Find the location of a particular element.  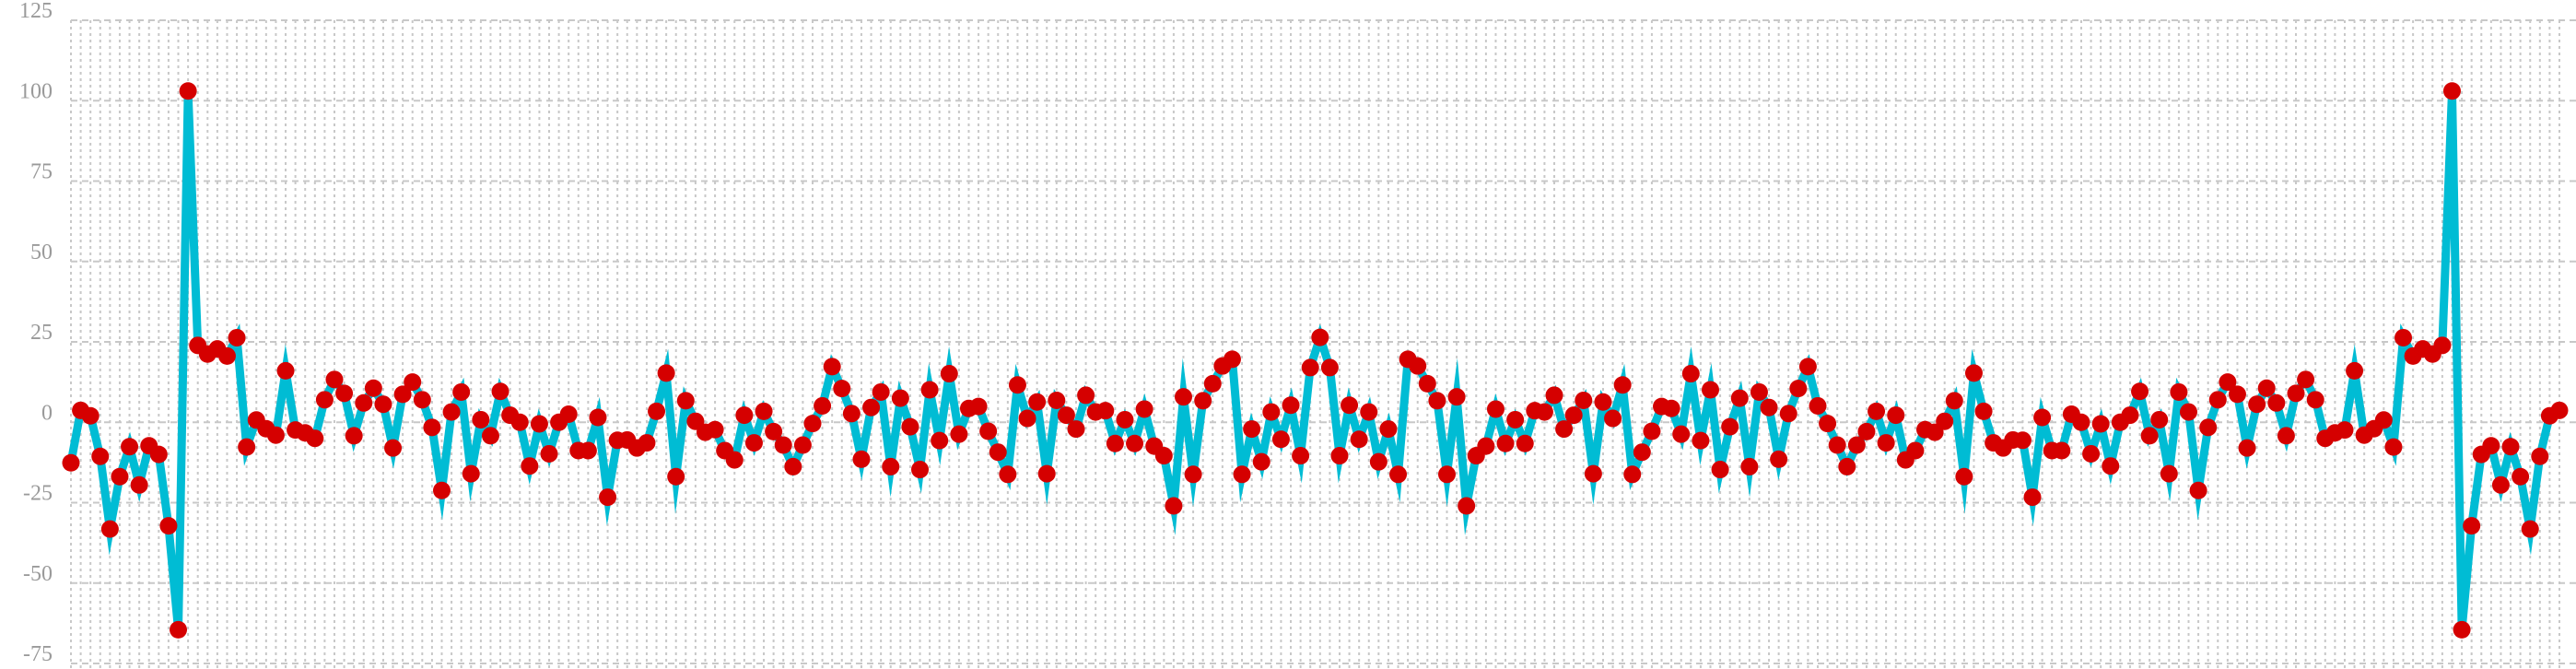

y-tick-label: 0 is located at coordinates (47, 413).